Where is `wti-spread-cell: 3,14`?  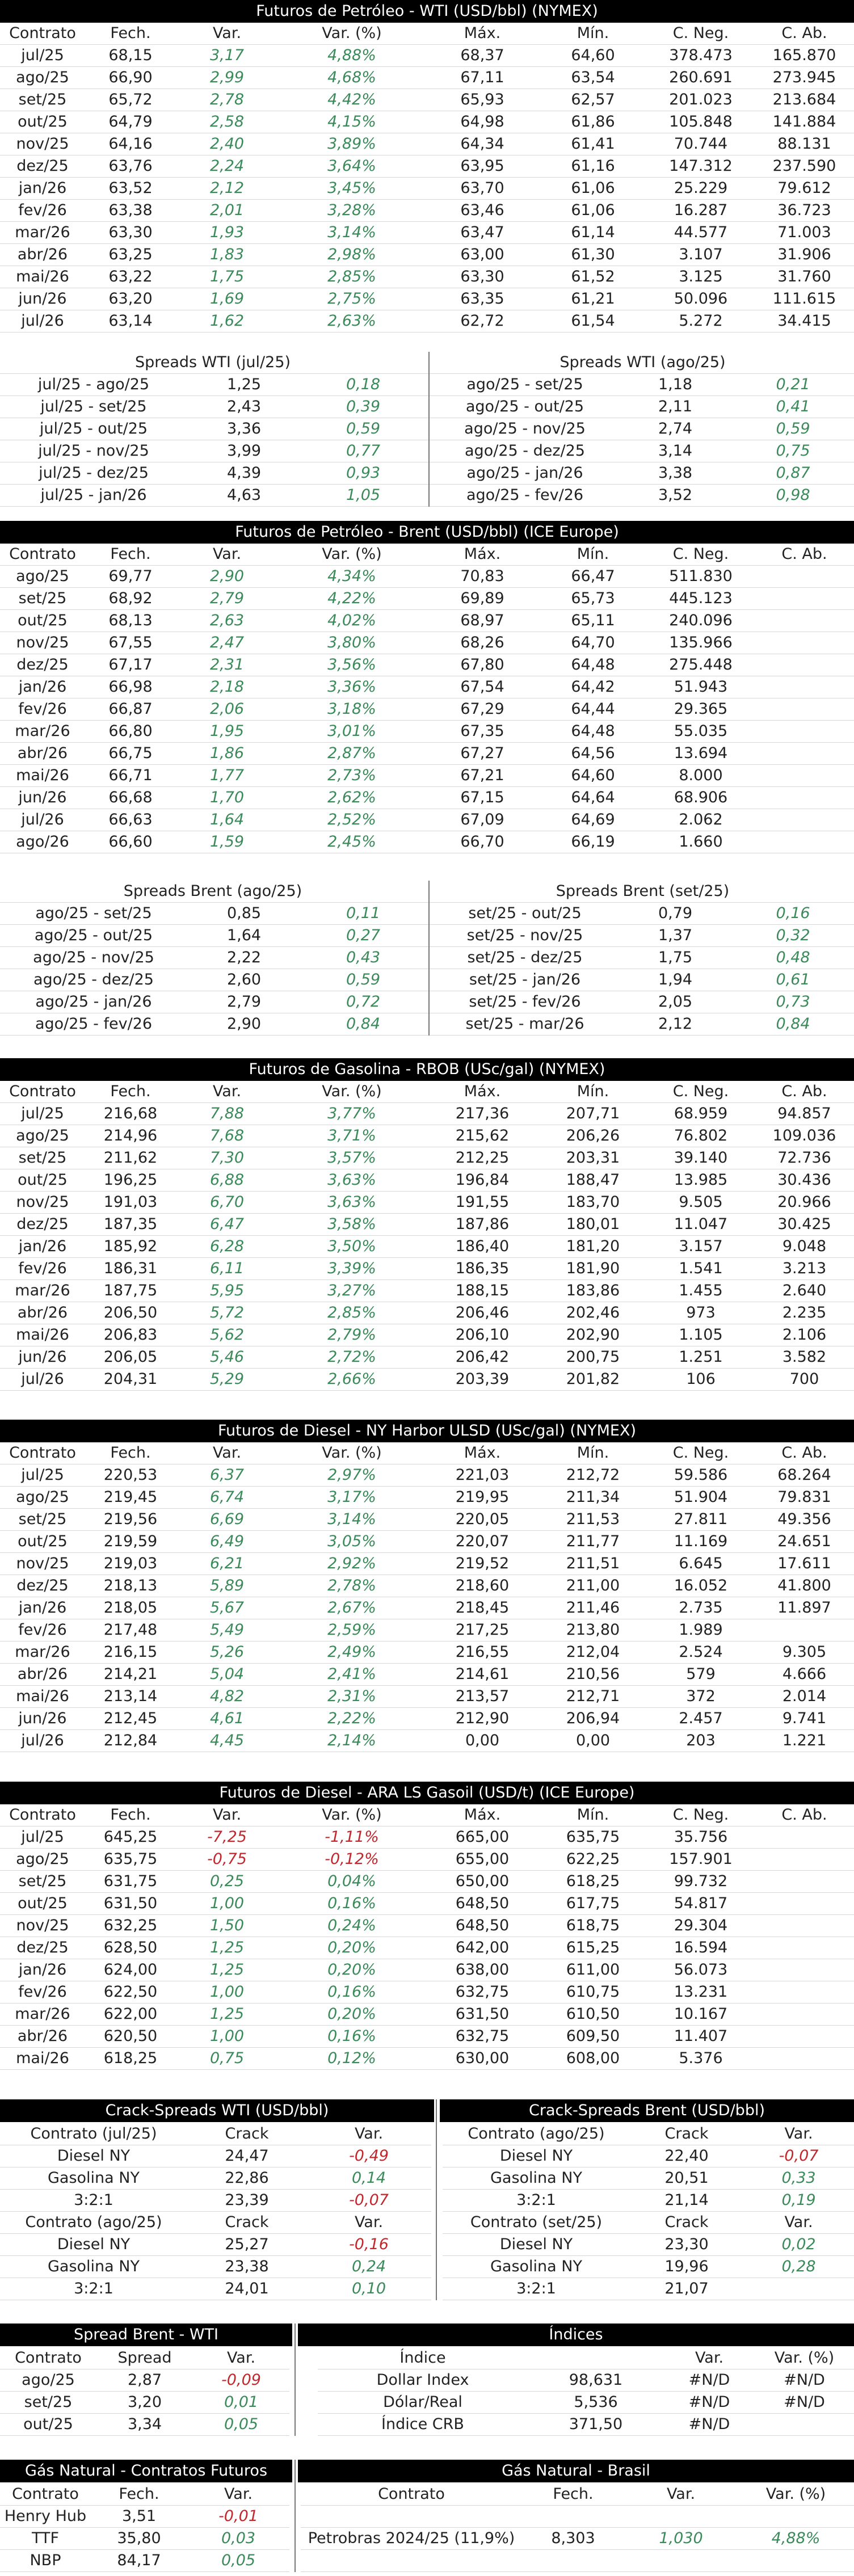
wti-spread-cell: 3,14 is located at coordinates (675, 451).